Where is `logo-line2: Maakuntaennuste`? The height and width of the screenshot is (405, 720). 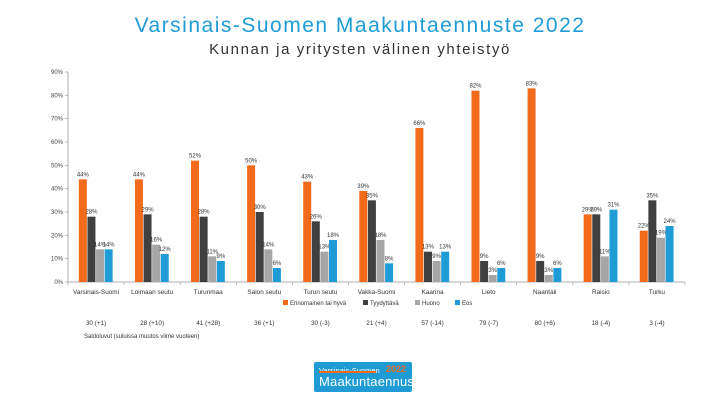
logo-line2: Maakuntaennuste is located at coordinates (372, 381).